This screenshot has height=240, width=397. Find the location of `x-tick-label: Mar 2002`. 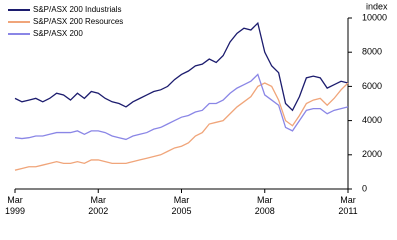

x-tick-label: Mar 2002 is located at coordinates (98, 205).